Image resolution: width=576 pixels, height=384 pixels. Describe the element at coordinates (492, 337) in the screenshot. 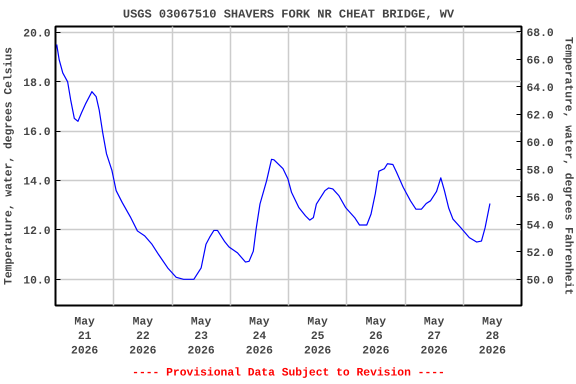

I see `x-tick-label: May 28 2026` at that location.